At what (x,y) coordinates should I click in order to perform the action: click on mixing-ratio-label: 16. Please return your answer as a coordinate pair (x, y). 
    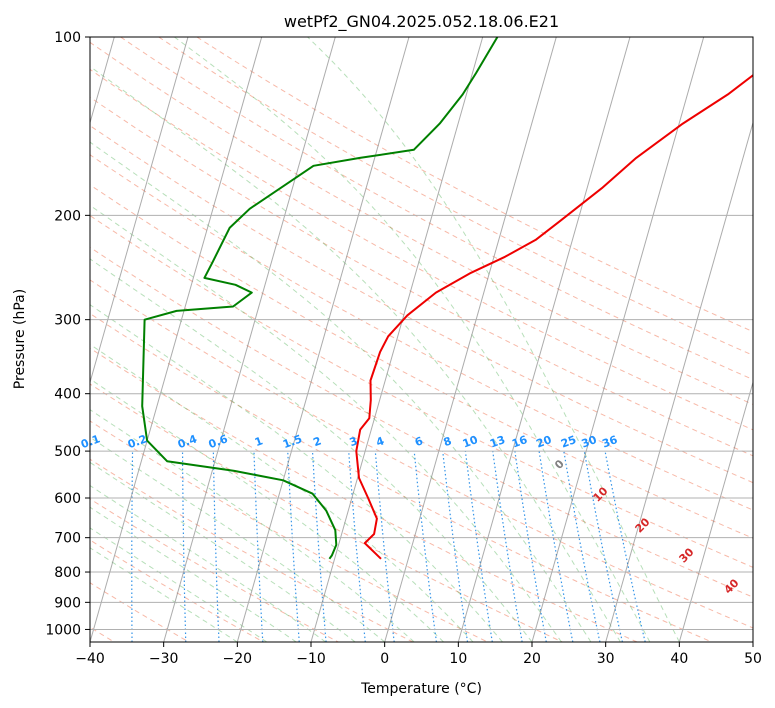
    Looking at the image, I should click on (519, 442).